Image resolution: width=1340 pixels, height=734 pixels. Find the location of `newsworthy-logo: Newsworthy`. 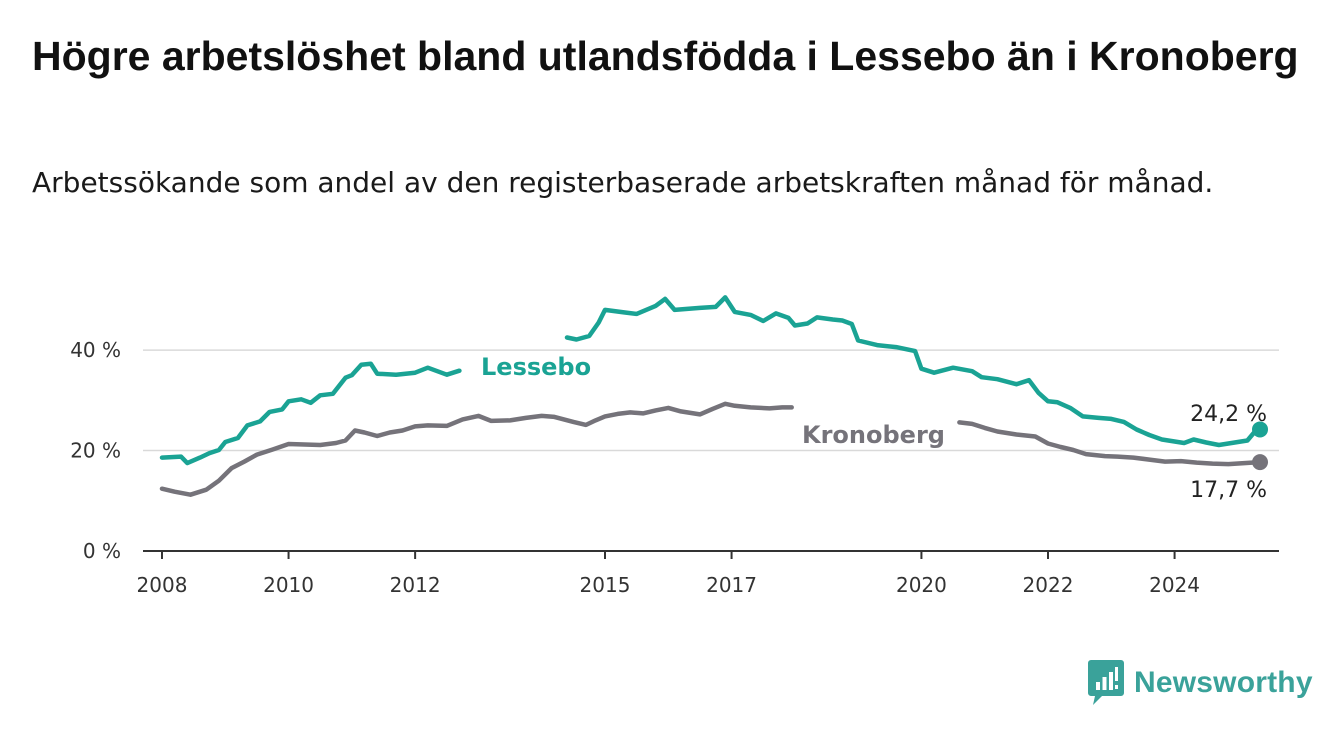

newsworthy-logo: Newsworthy is located at coordinates (1200, 683).